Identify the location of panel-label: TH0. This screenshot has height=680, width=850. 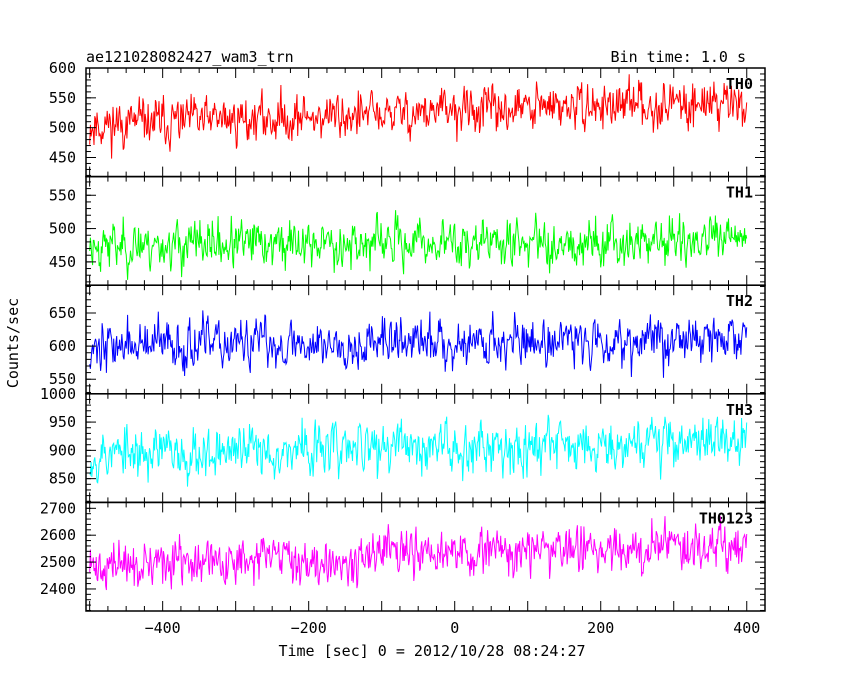
(739, 84).